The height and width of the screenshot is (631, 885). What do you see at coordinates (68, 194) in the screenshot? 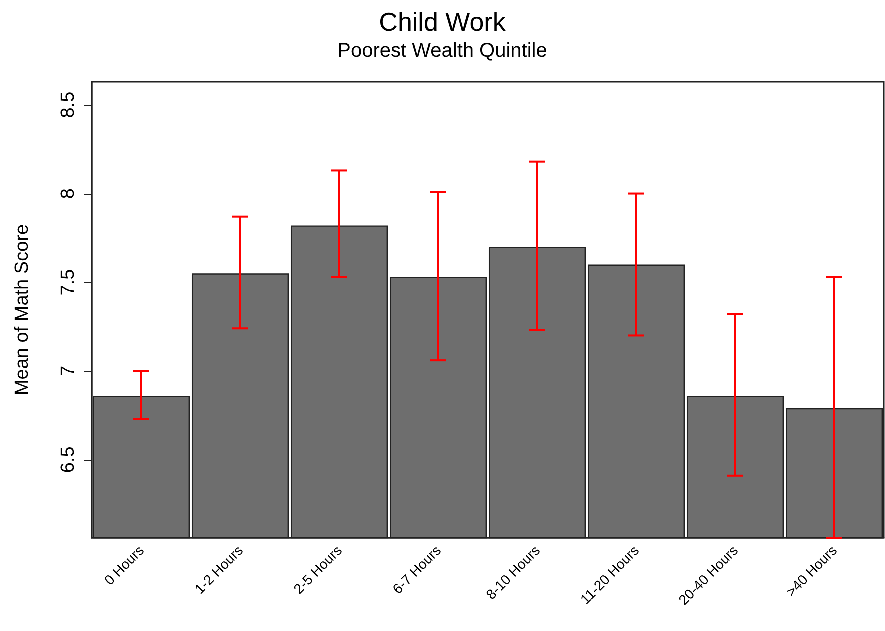
I see `y-tick-label: 8` at bounding box center [68, 194].